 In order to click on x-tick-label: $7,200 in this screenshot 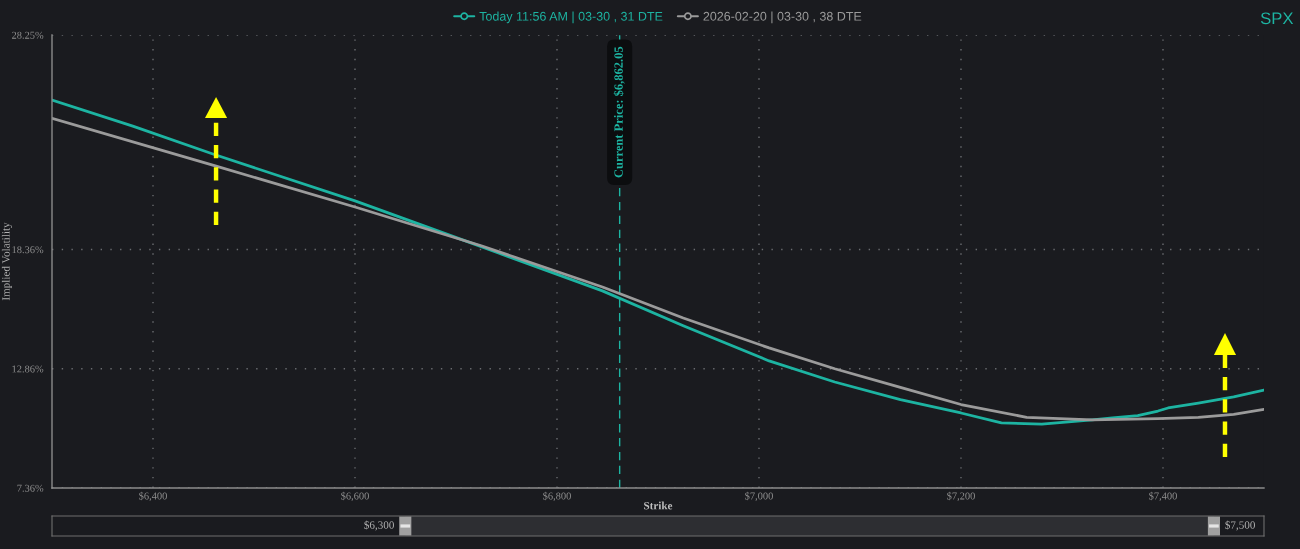, I will do `click(961, 496)`.